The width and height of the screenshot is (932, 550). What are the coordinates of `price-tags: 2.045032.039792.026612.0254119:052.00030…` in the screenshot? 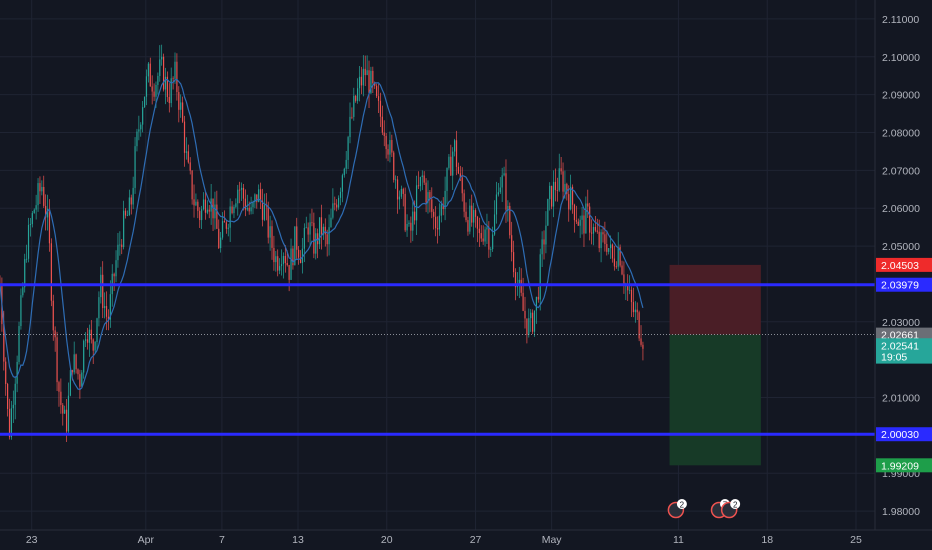 It's located at (904, 365).